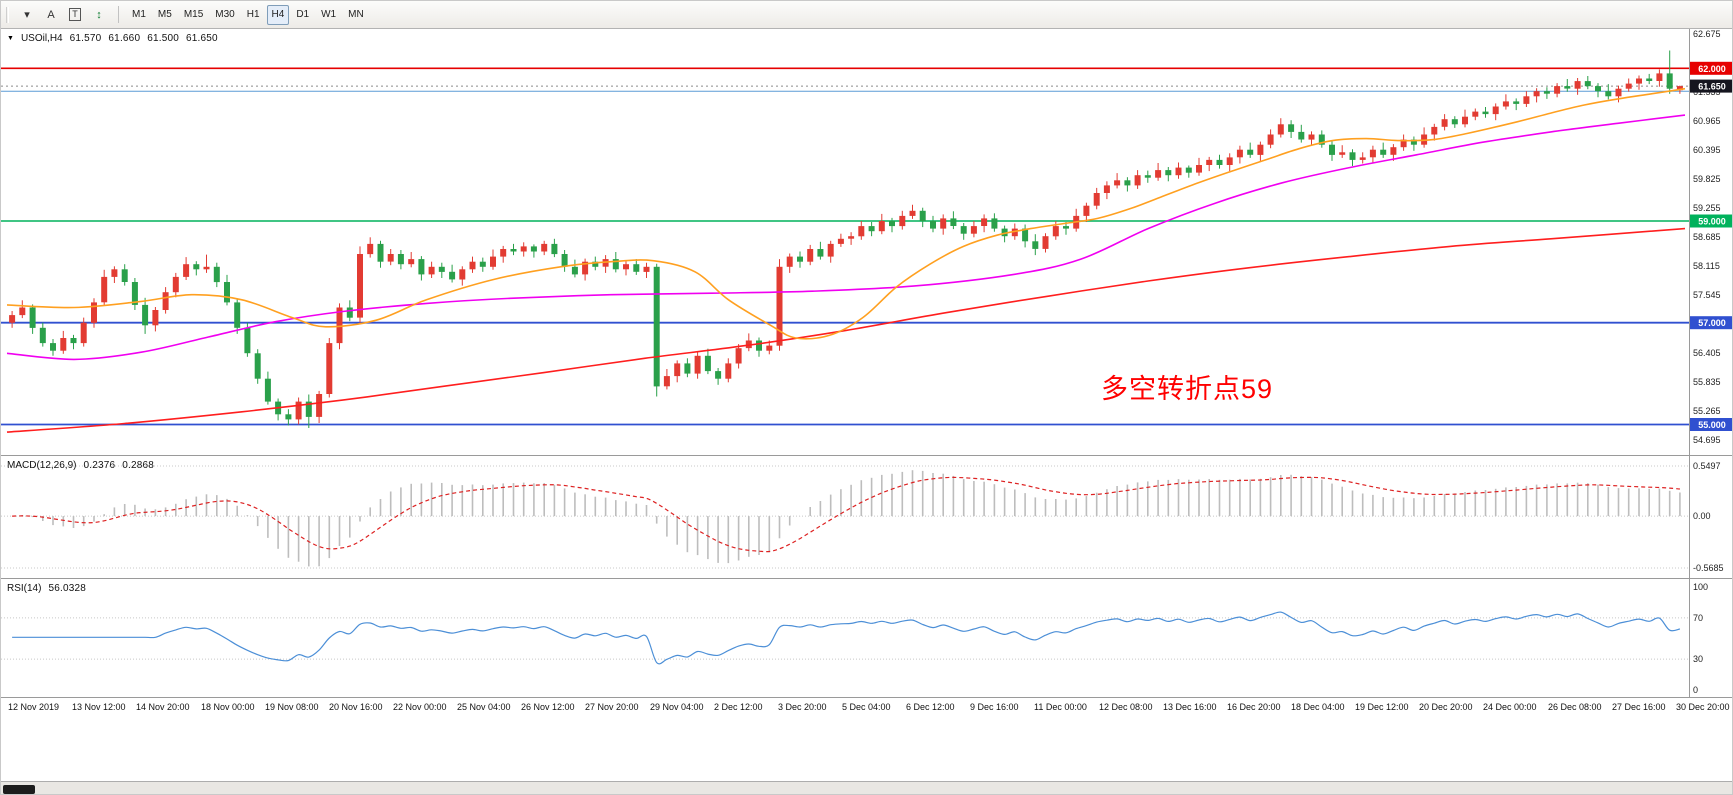 The image size is (1733, 795). I want to click on rsi-axis-label: 70, so click(1698, 618).